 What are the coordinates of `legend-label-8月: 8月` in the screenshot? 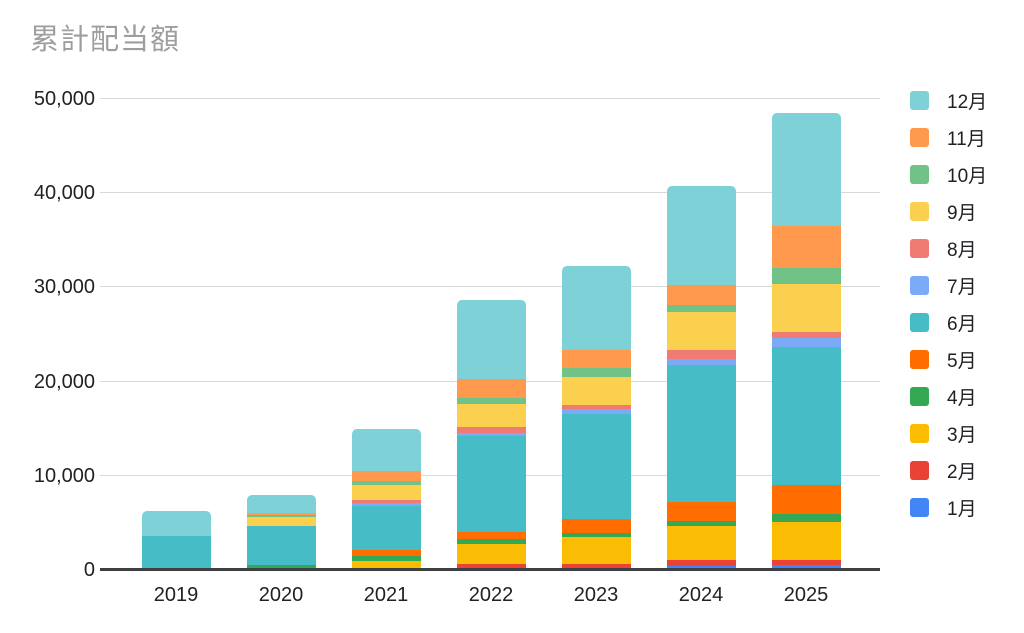 It's located at (962, 250).